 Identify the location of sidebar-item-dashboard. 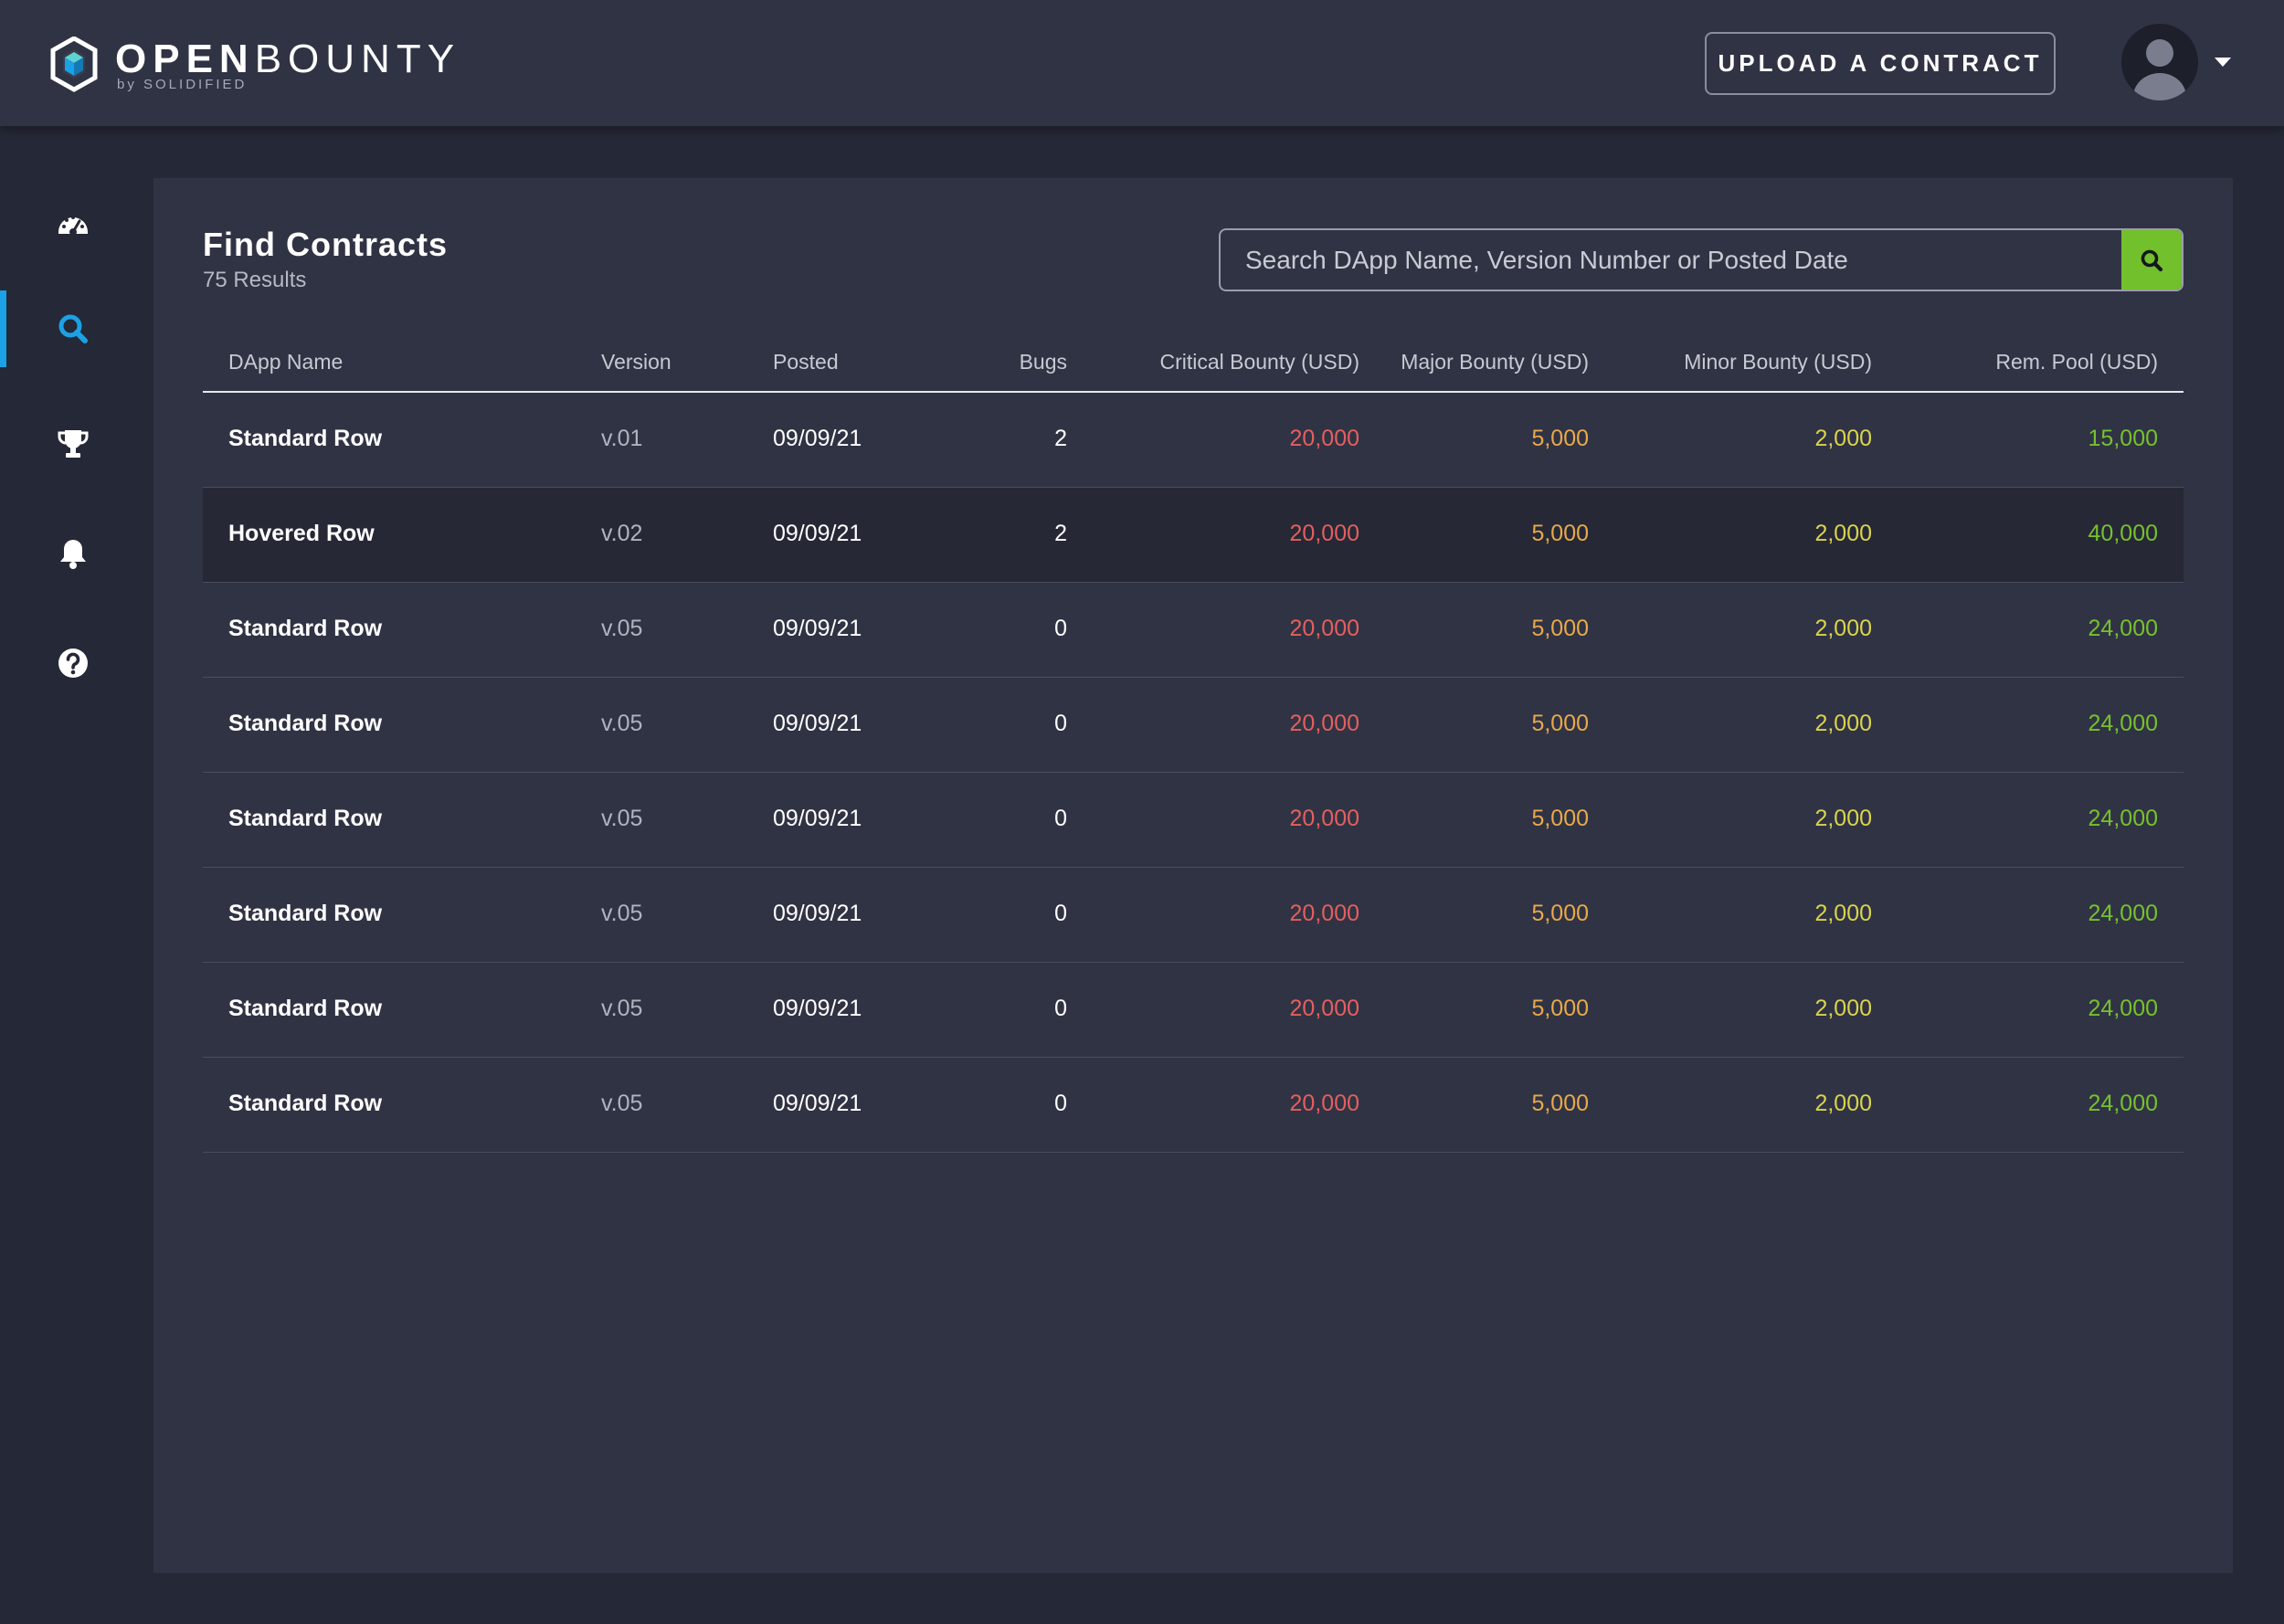
(73, 223).